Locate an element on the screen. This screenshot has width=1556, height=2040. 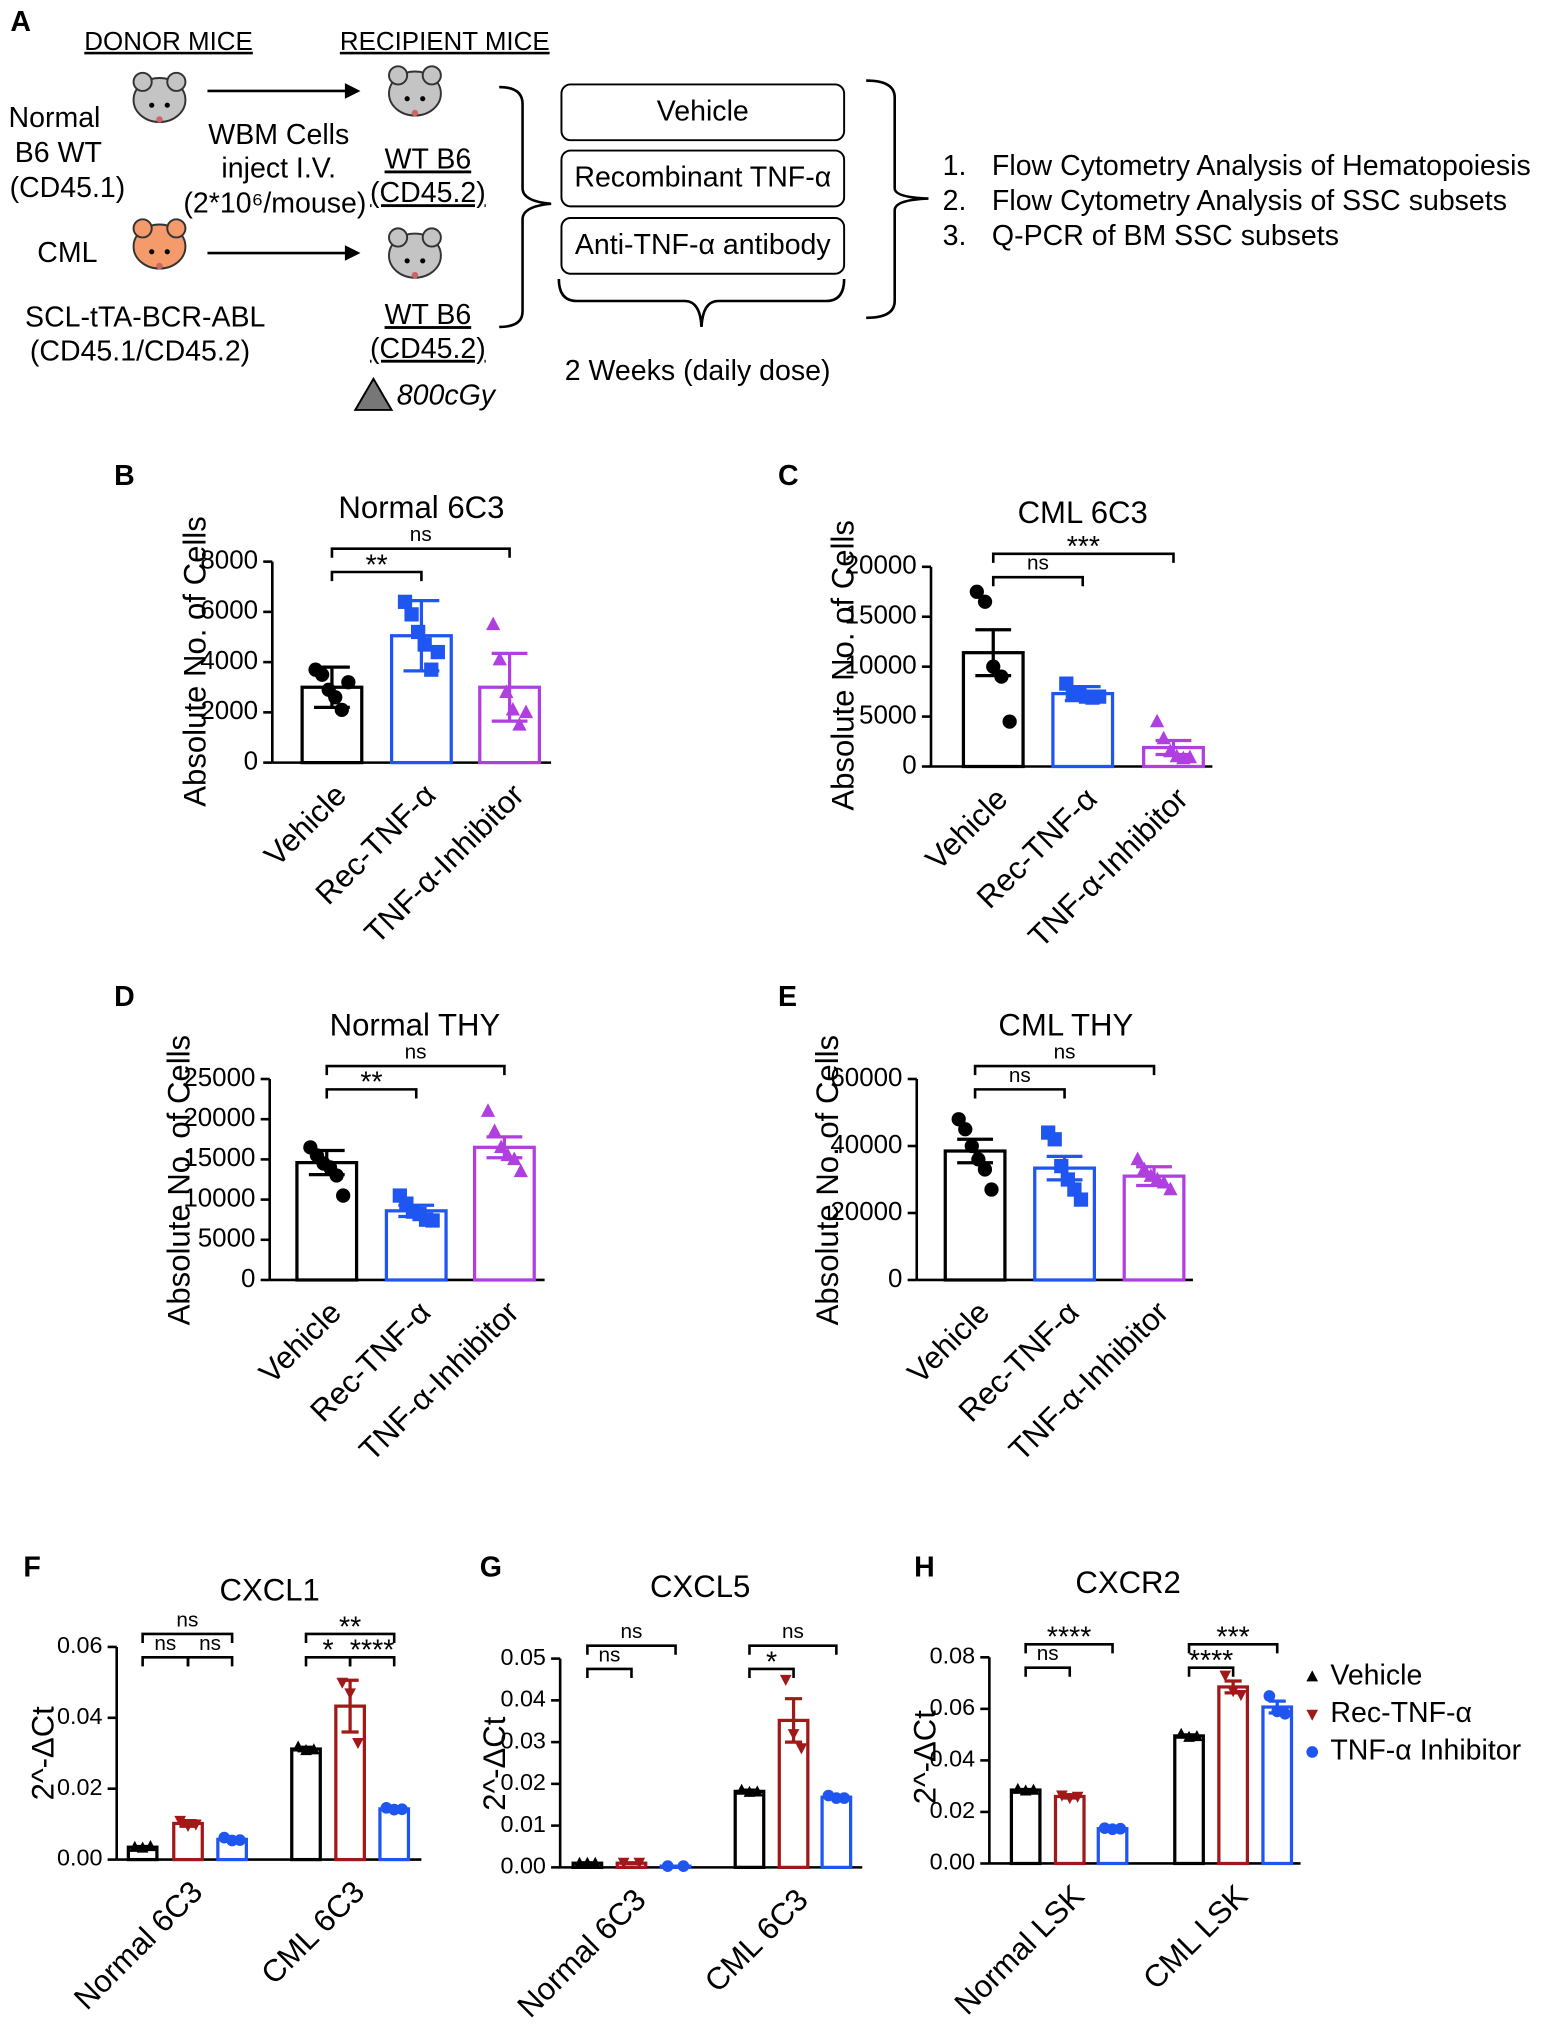
y-tick-label: 40000 is located at coordinates (866, 1145).